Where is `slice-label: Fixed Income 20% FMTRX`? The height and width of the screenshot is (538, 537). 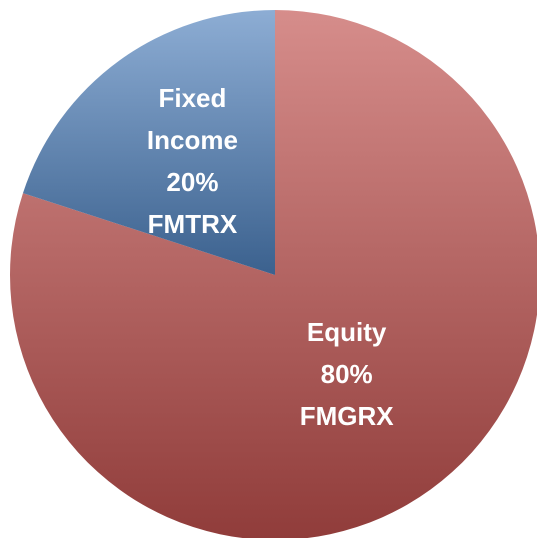 slice-label: Fixed Income 20% FMTRX is located at coordinates (192, 161).